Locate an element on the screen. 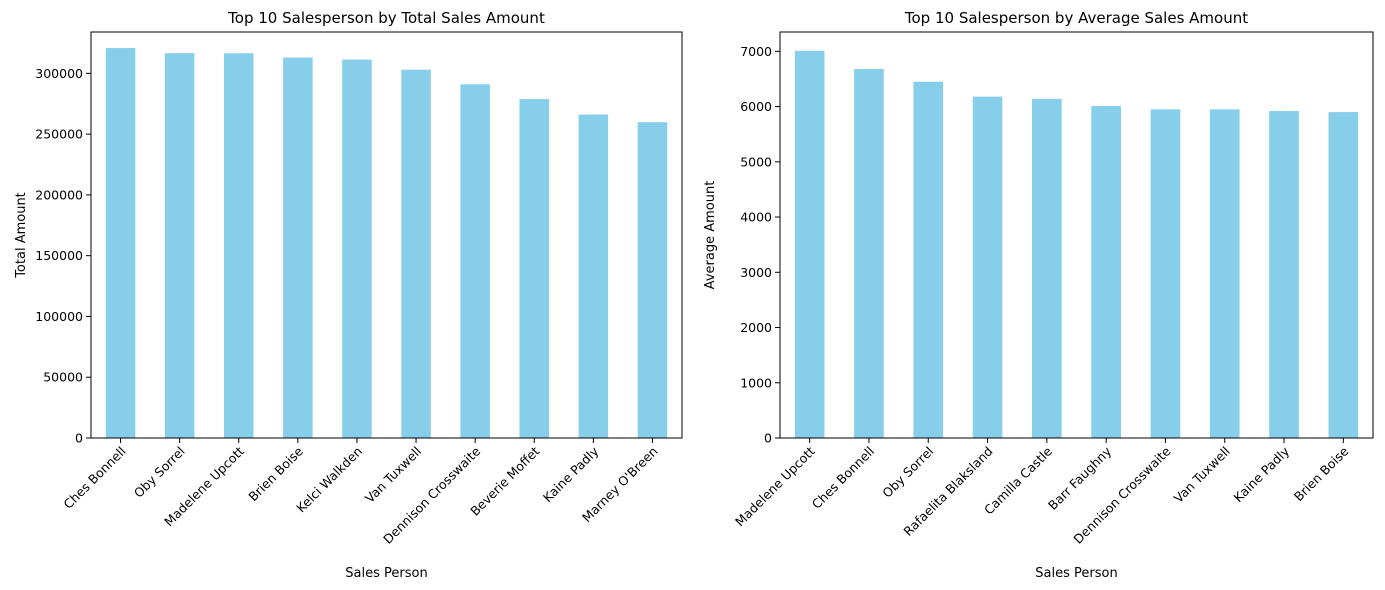 This screenshot has height=590, width=1385. y-tick-label: 2000 is located at coordinates (756, 327).